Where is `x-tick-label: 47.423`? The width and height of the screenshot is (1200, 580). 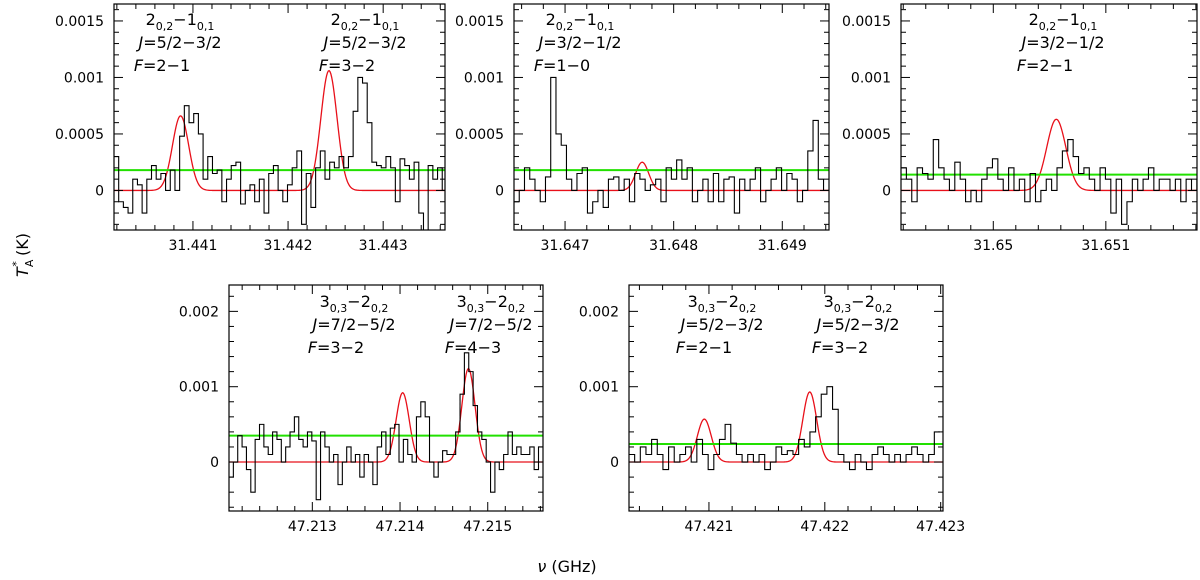
x-tick-label: 47.423 is located at coordinates (940, 527).